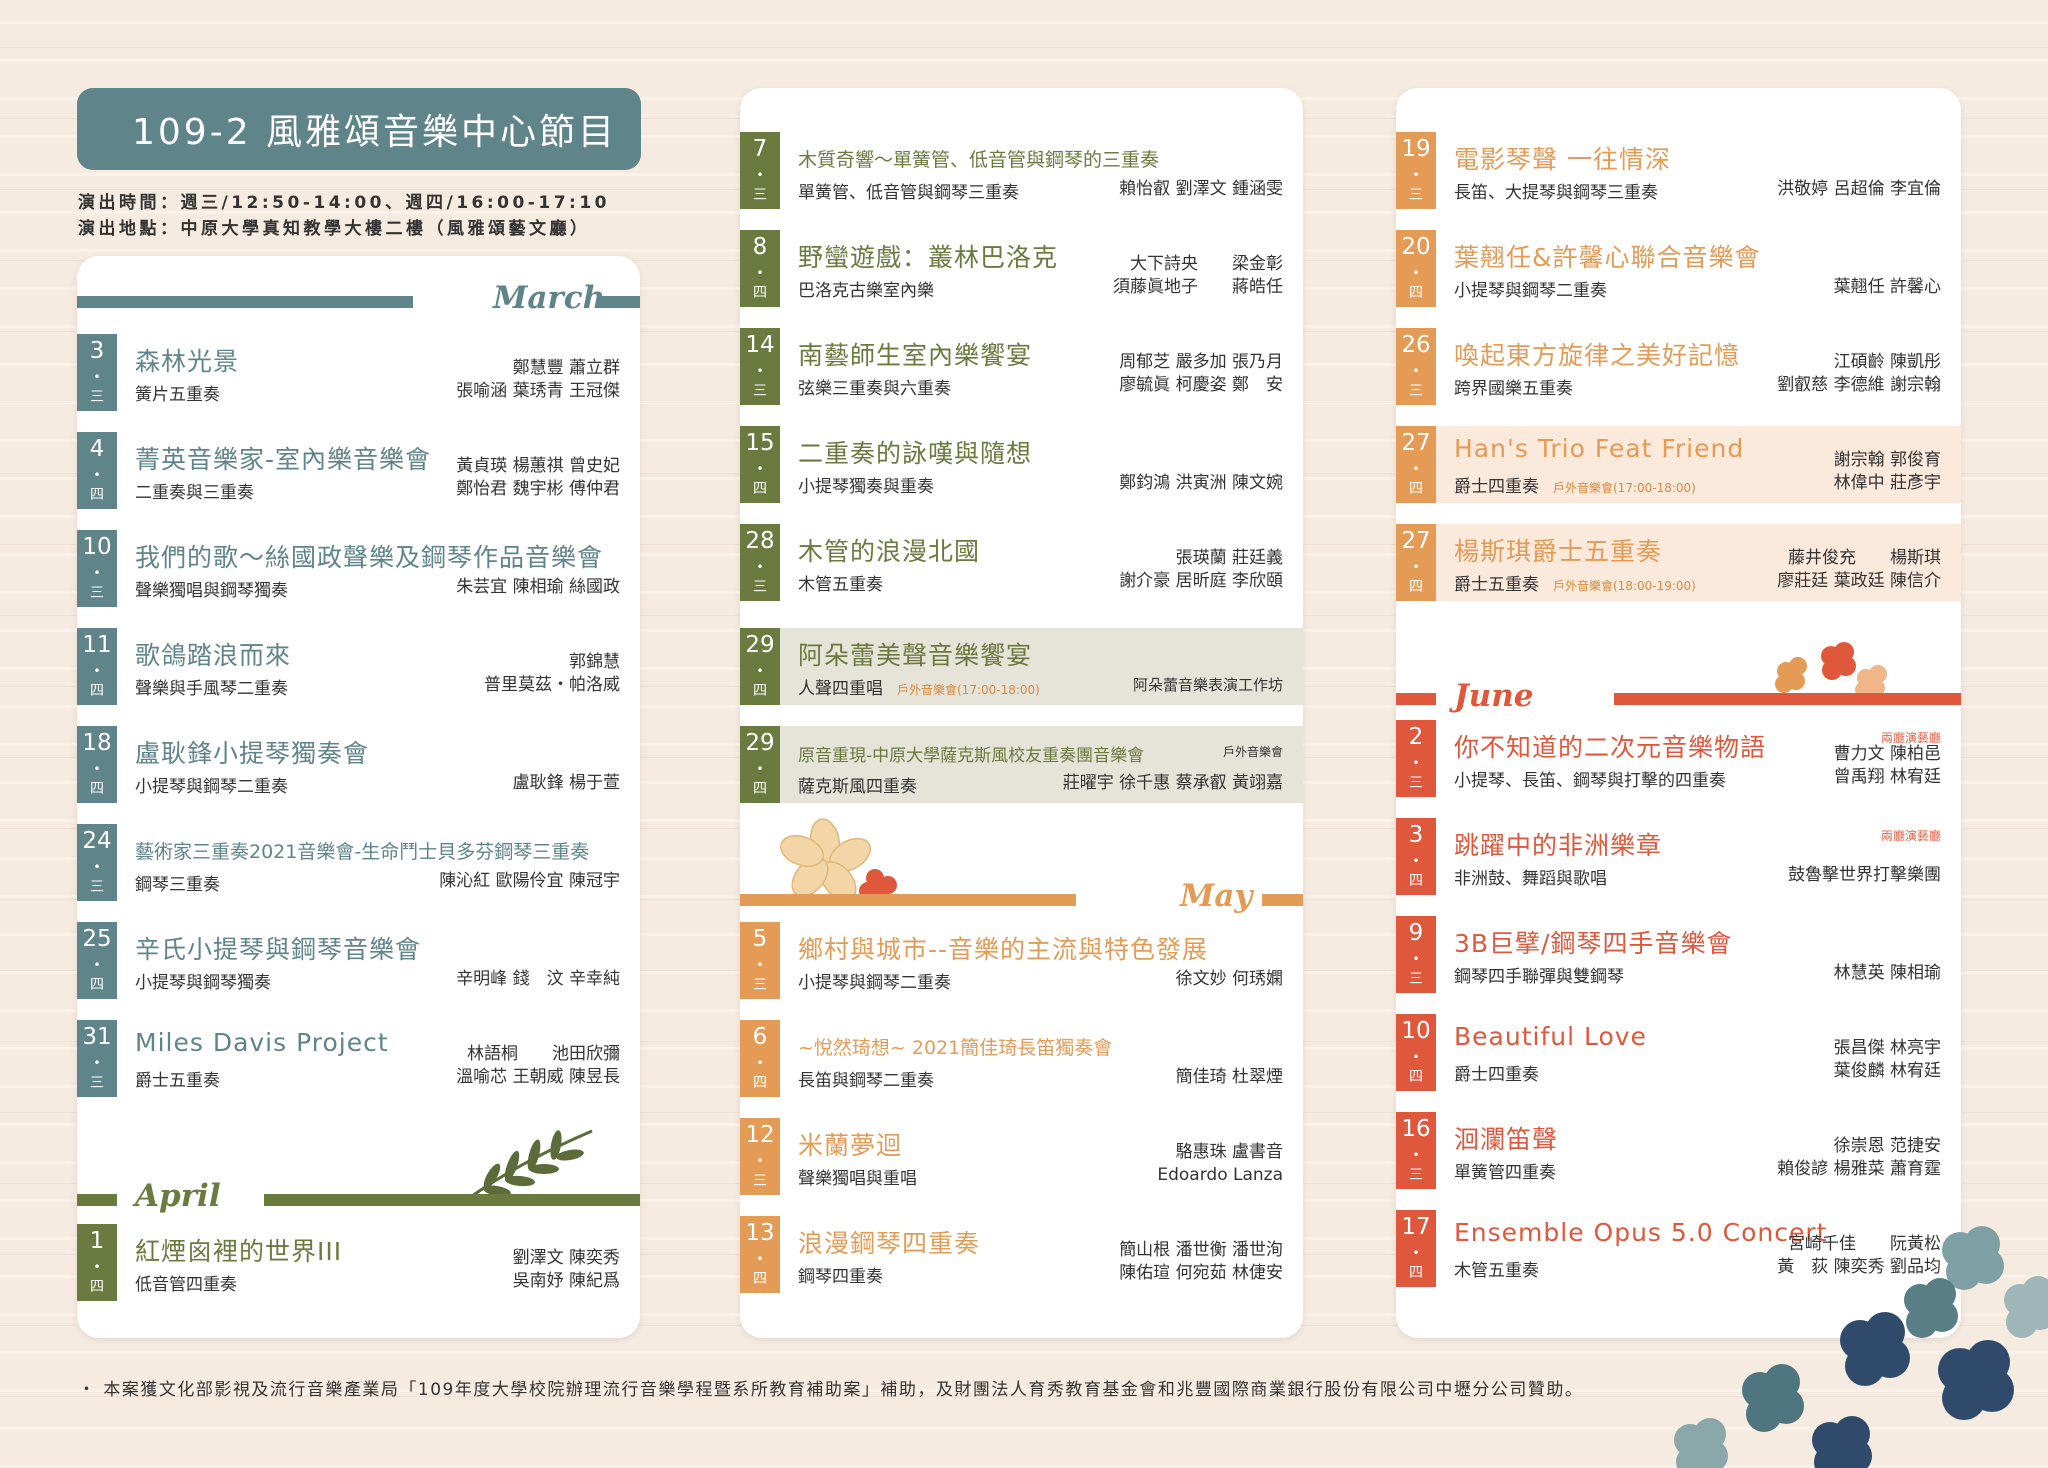  Describe the element at coordinates (1416, 1227) in the screenshot. I see `event-date: 17` at that location.